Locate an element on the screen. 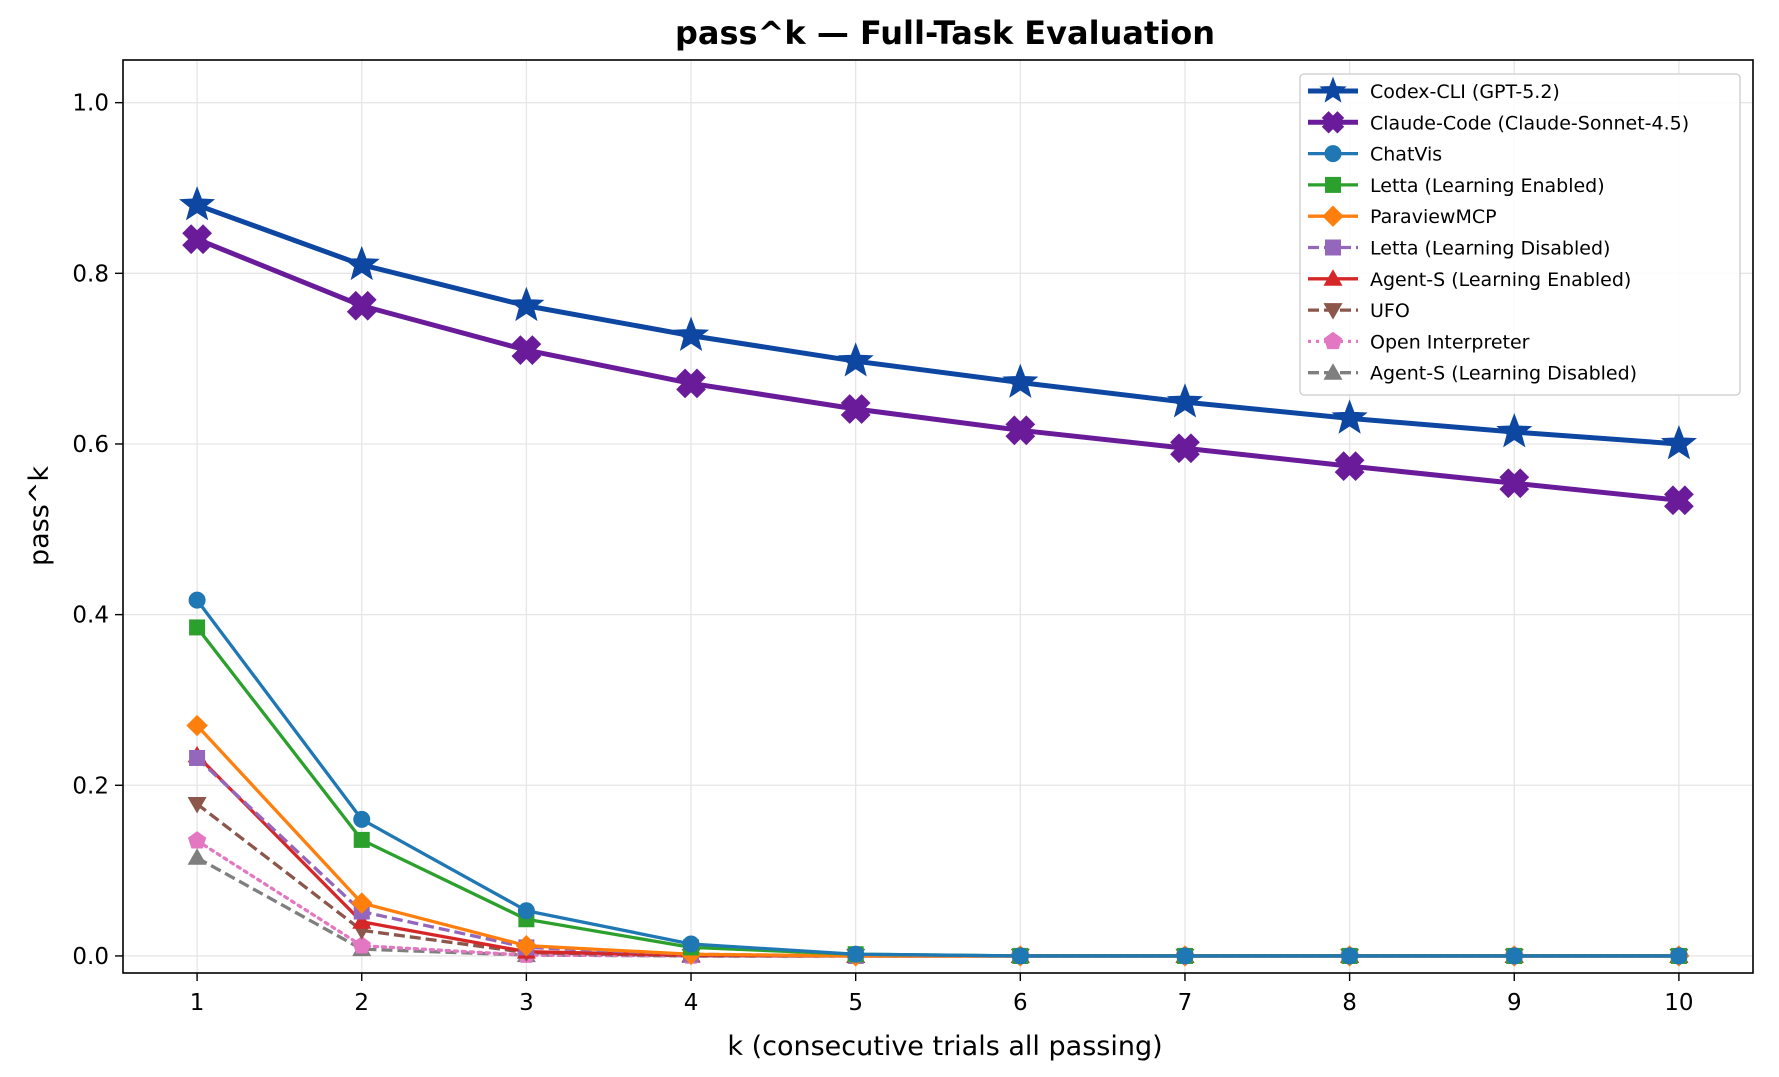 The image size is (1779, 1077). x-tick-label: 1 is located at coordinates (197, 1003).